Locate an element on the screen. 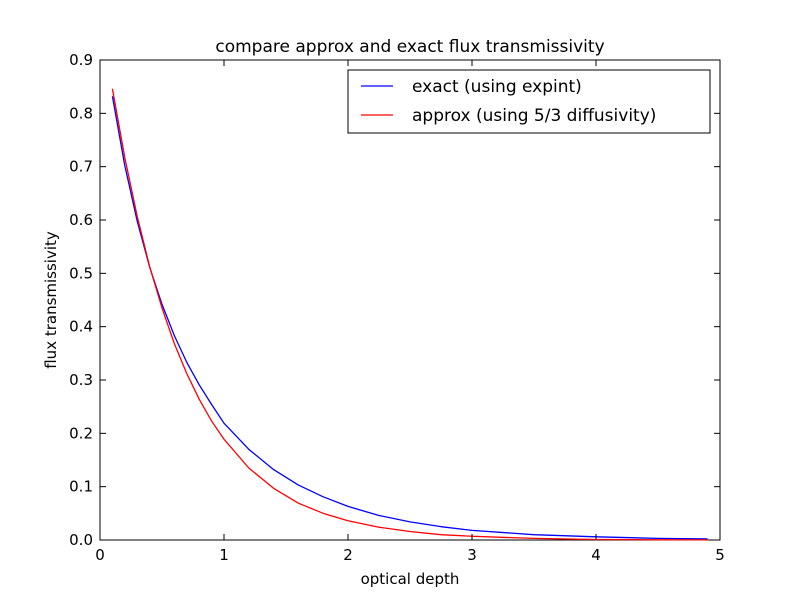 The width and height of the screenshot is (800, 600). y-tick-label: 0.2 is located at coordinates (81, 433).